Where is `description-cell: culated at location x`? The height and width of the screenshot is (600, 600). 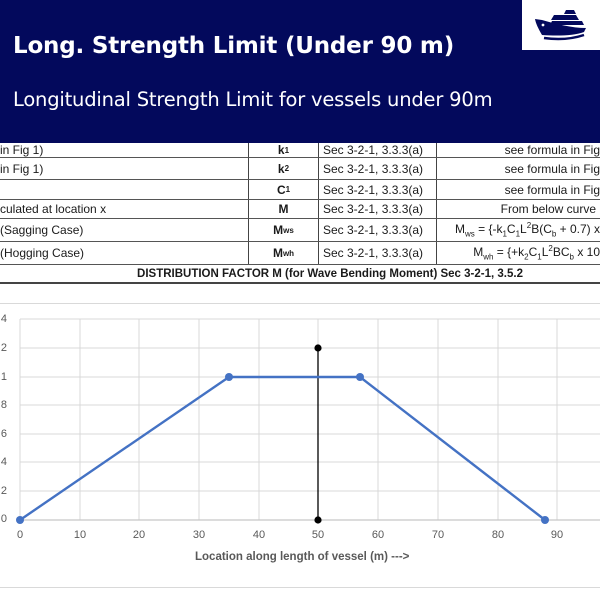
description-cell: culated at location x is located at coordinates (53, 209).